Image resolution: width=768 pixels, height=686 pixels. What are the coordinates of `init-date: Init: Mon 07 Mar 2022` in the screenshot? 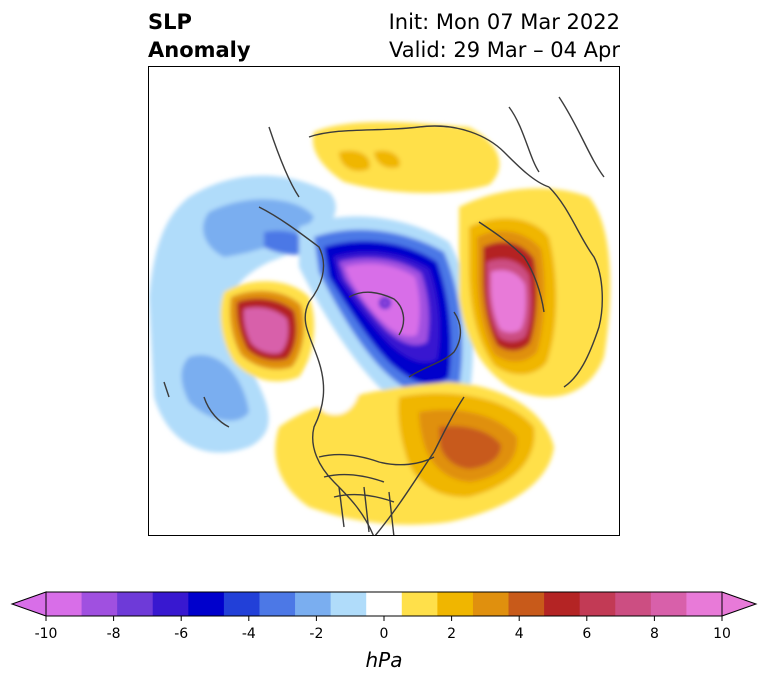 It's located at (504, 22).